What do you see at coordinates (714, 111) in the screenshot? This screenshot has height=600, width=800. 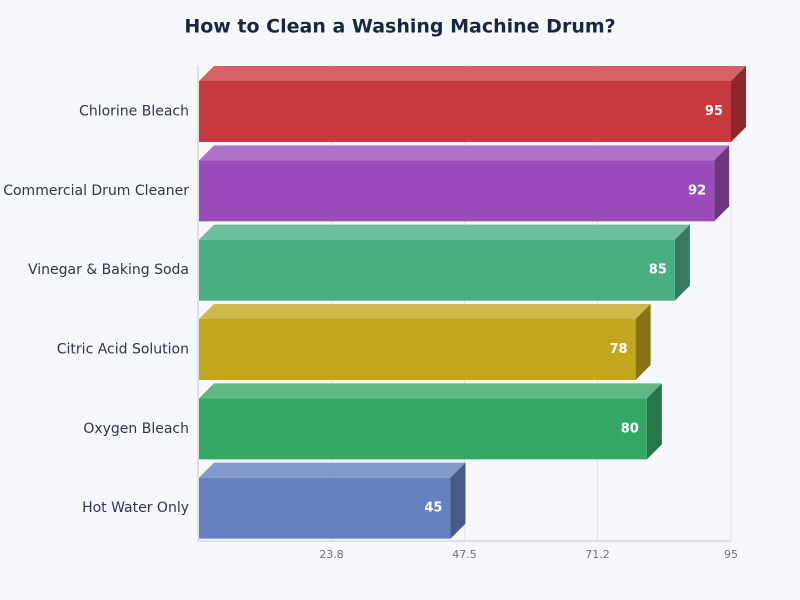 I see `value-label: 95` at bounding box center [714, 111].